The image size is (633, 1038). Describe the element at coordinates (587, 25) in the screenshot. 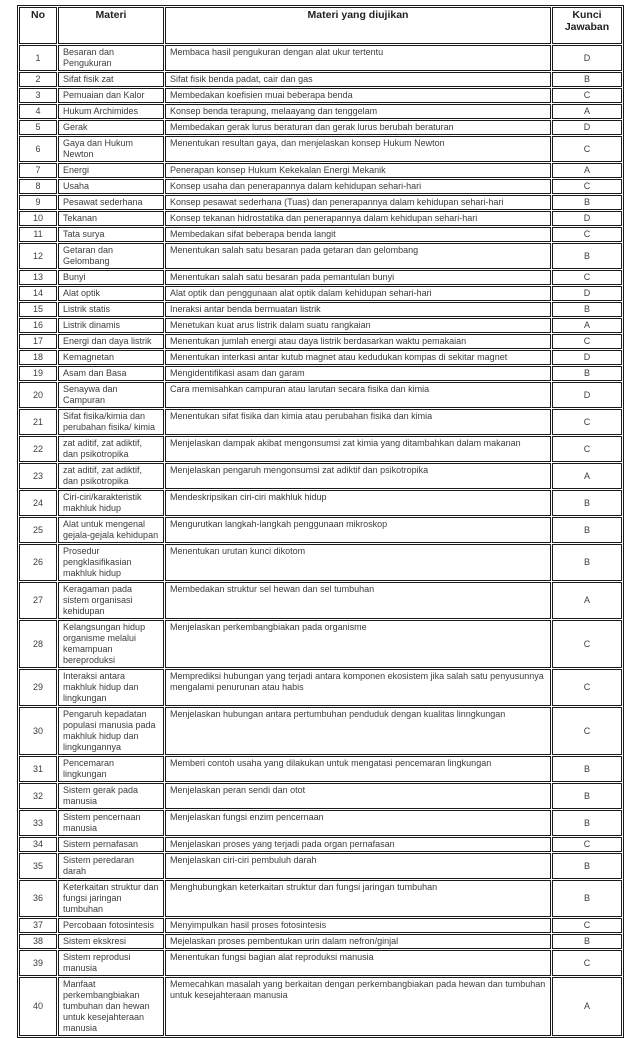

I see `header-kunci-jawaban: Kunci Jawaban` at that location.